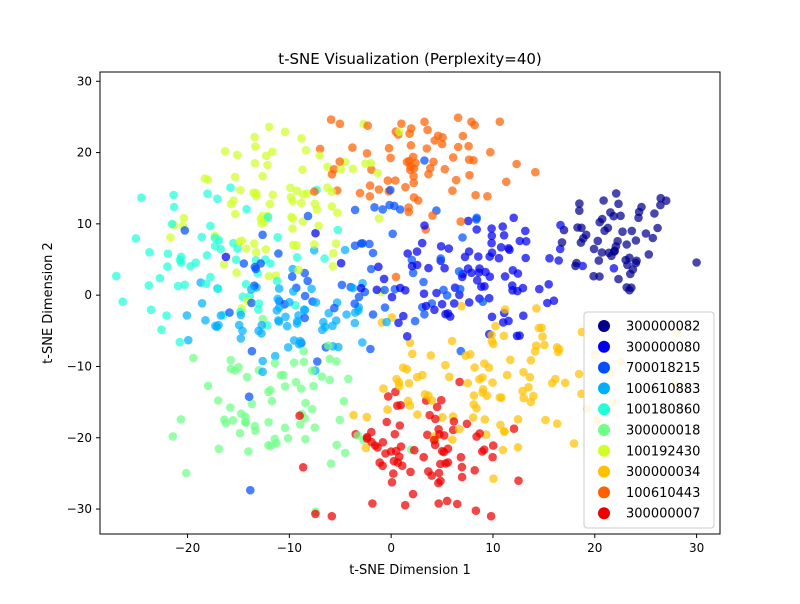 The width and height of the screenshot is (800, 604). I want to click on x-axis-ticks: −20 −10 0 10 20 30, so click(439, 544).